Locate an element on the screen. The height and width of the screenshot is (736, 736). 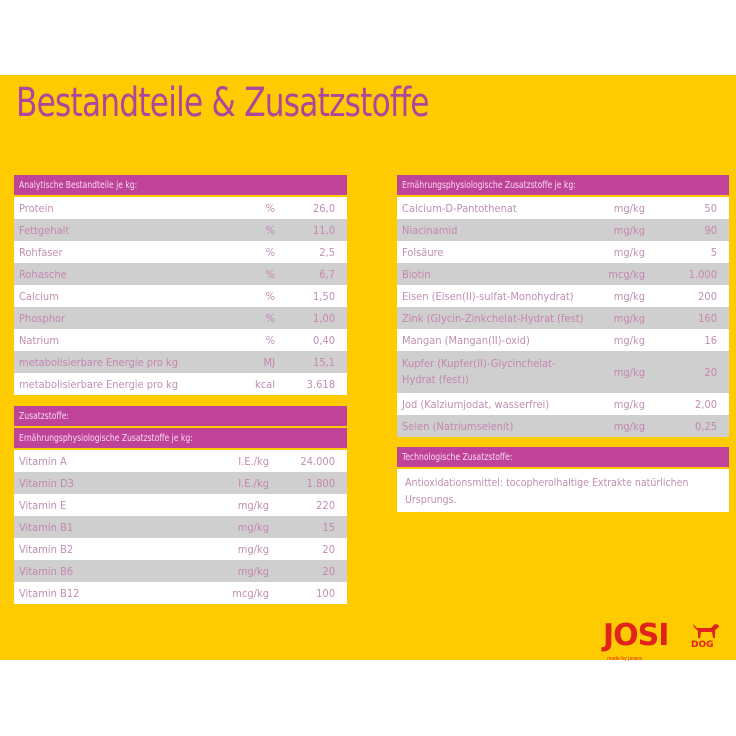
row-name: Natrium is located at coordinates (39, 340).